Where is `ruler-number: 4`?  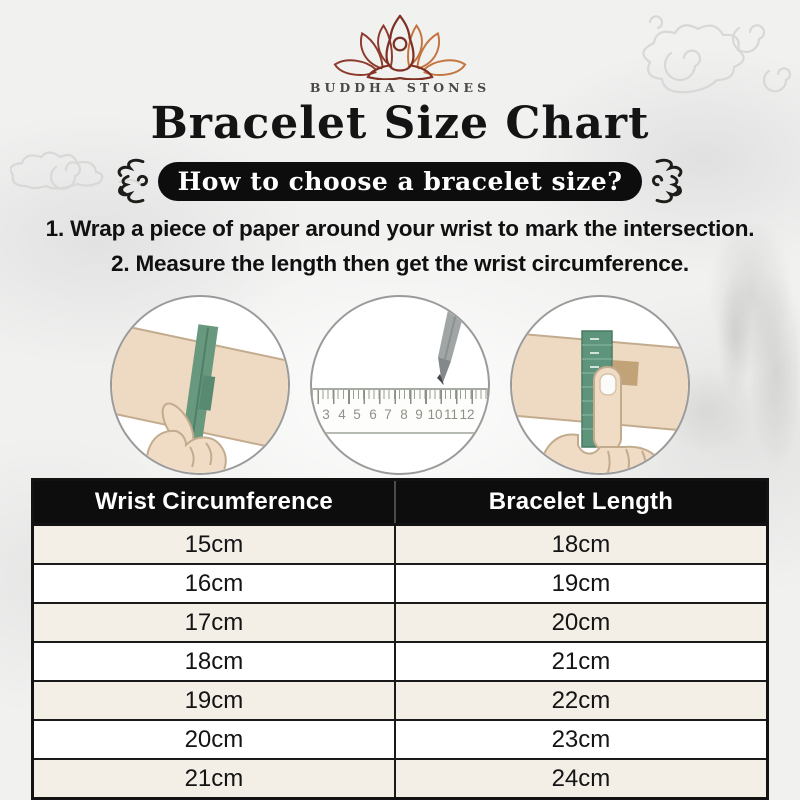 ruler-number: 4 is located at coordinates (342, 414).